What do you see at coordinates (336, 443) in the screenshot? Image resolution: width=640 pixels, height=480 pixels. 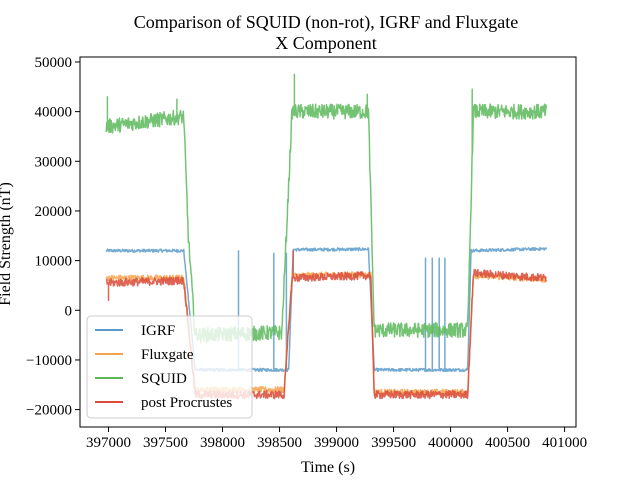 I see `x-tick-label: 399000` at bounding box center [336, 443].